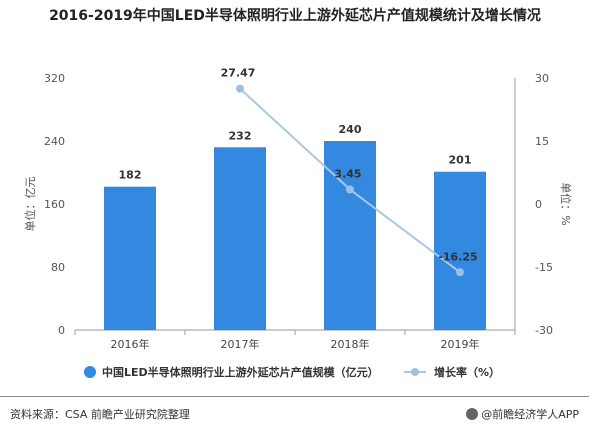 The image size is (589, 431). What do you see at coordinates (530, 414) in the screenshot?
I see `brand-text: @前瞻经济学人APP` at bounding box center [530, 414].